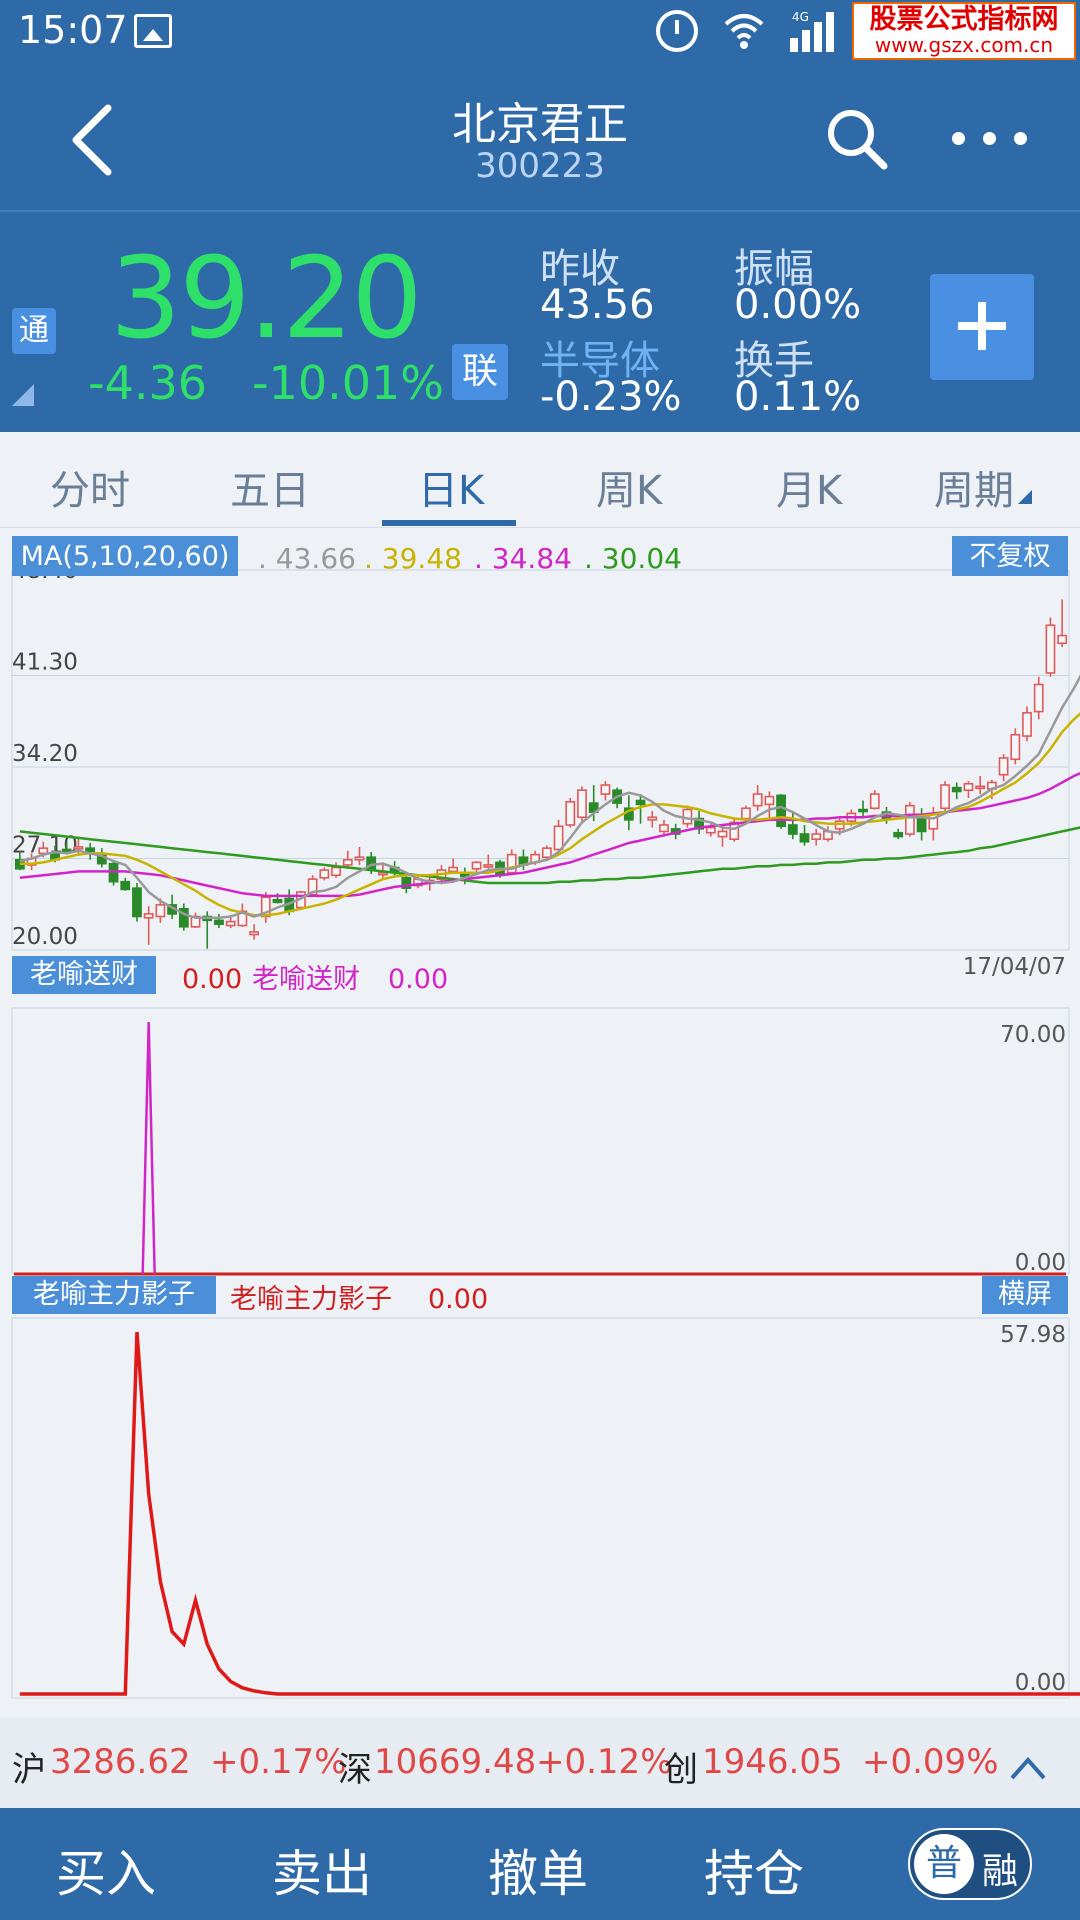 The width and height of the screenshot is (1080, 1920). Describe the element at coordinates (270, 491) in the screenshot. I see `tab-five-day: 五日` at that location.